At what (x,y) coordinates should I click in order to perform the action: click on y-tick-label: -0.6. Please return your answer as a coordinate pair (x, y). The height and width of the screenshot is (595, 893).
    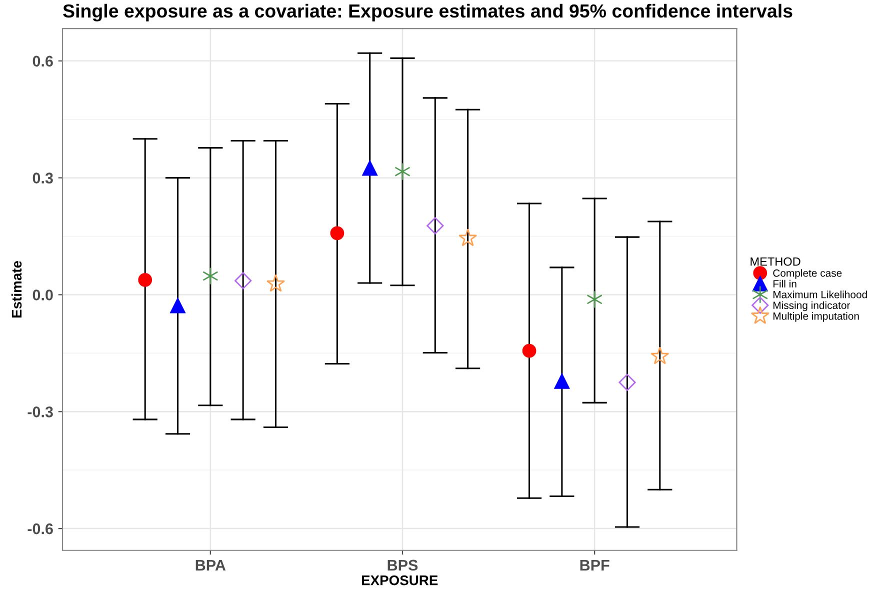
    Looking at the image, I should click on (40, 528).